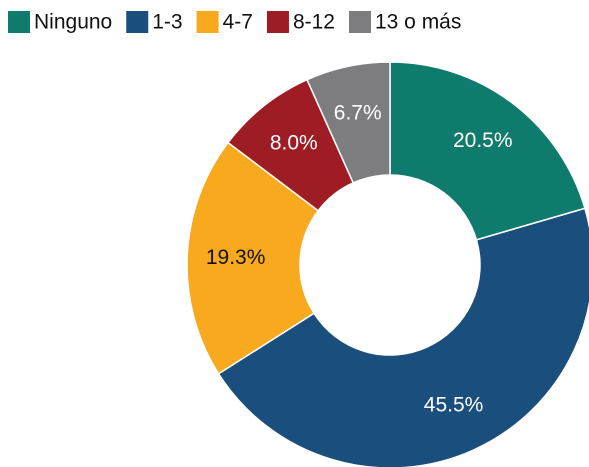  What do you see at coordinates (314, 22) in the screenshot?
I see `legend-label: 8-12` at bounding box center [314, 22].